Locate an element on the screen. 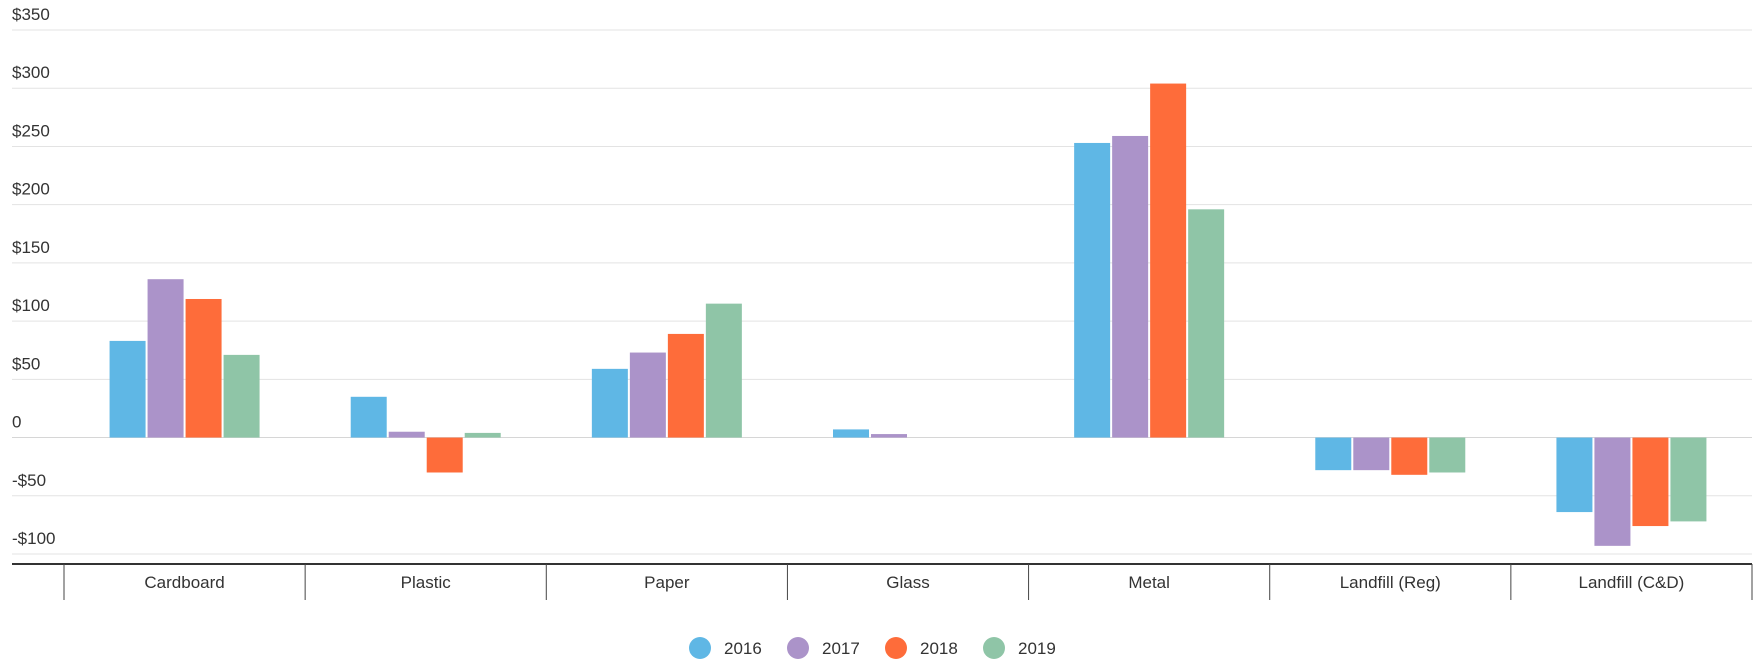  category-label: Landfill (Reg) is located at coordinates (1390, 582).